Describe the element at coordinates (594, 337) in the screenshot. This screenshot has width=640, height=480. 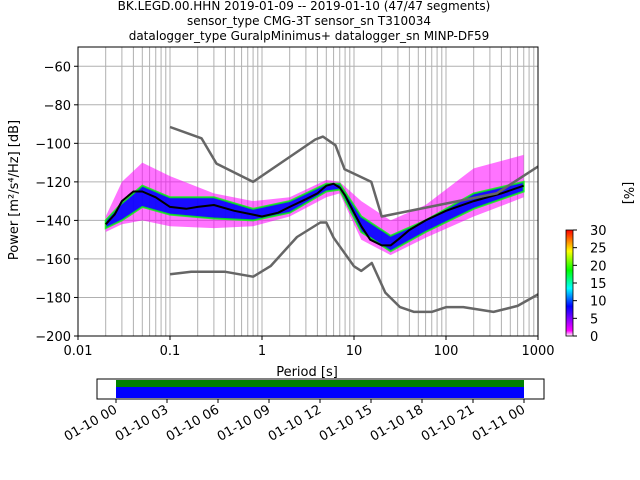
I see `colorbar-tick-label: 0` at that location.